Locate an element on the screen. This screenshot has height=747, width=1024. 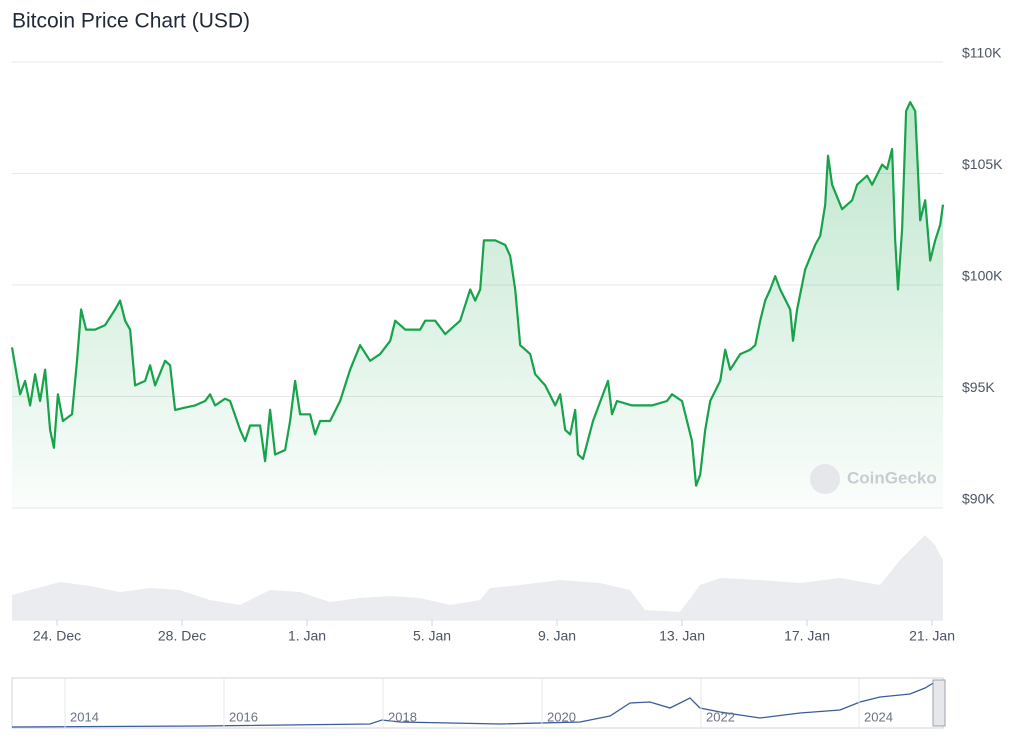
y-tick-label: $100K is located at coordinates (982, 276).